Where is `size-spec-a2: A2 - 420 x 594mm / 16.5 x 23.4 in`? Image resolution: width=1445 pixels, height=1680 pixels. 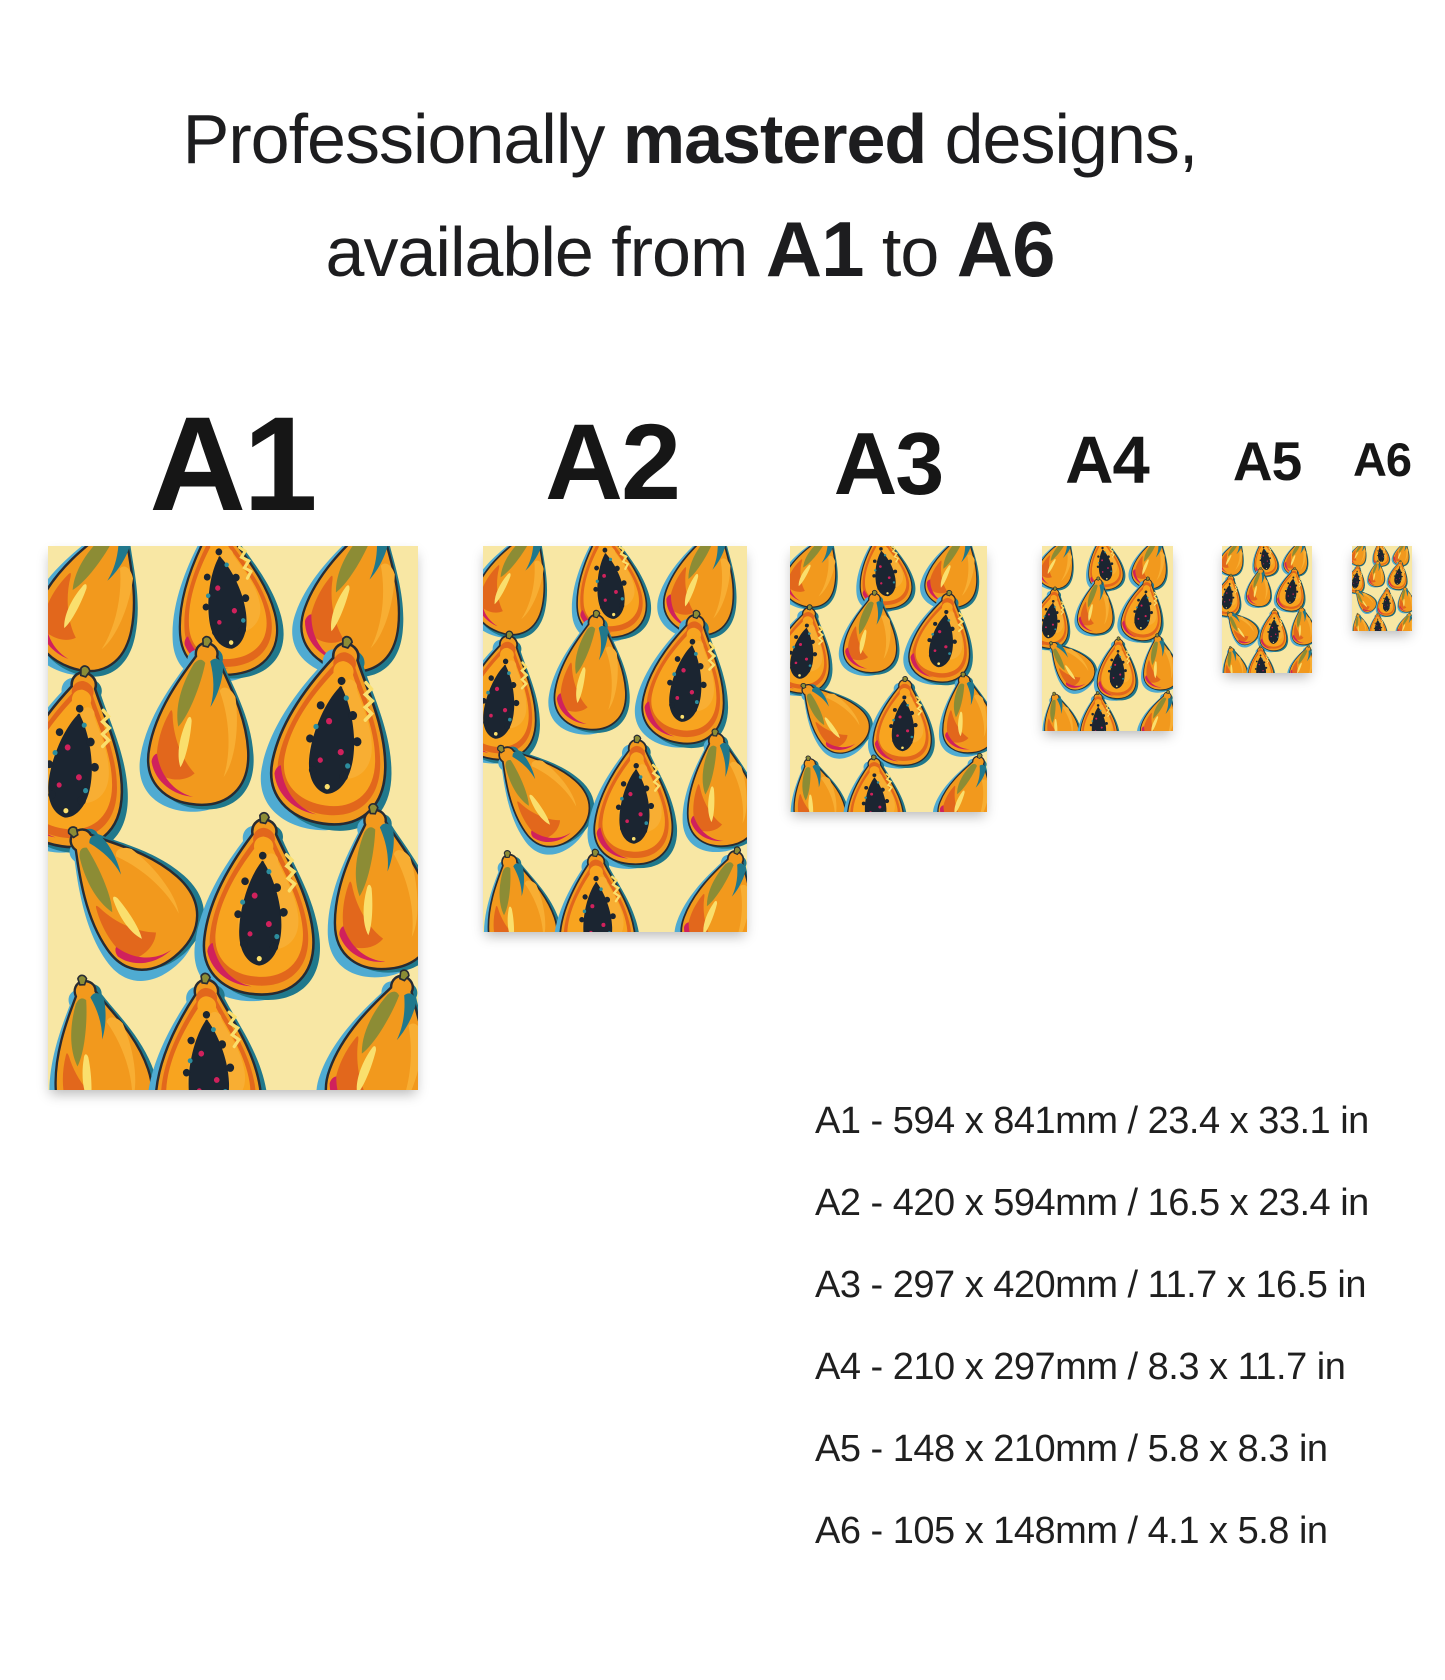
size-spec-a2: A2 - 420 x 594mm / 16.5 x 23.4 in is located at coordinates (1092, 1203).